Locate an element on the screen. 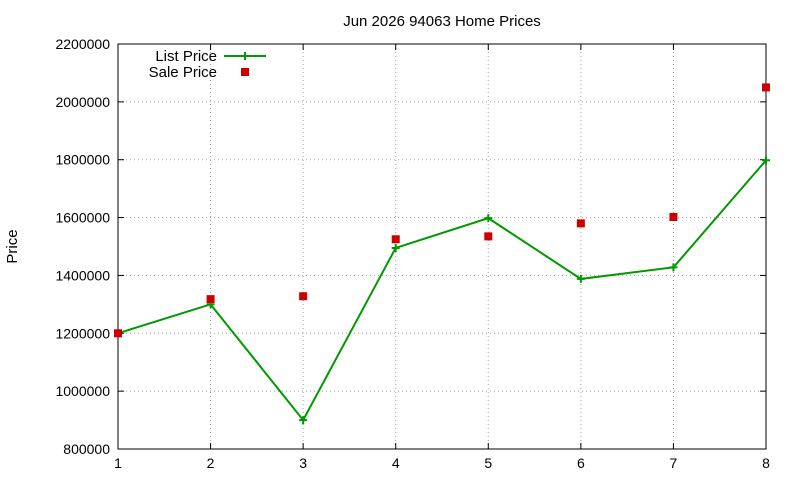 The height and width of the screenshot is (485, 800). x-tick-label: 1 is located at coordinates (118, 463).